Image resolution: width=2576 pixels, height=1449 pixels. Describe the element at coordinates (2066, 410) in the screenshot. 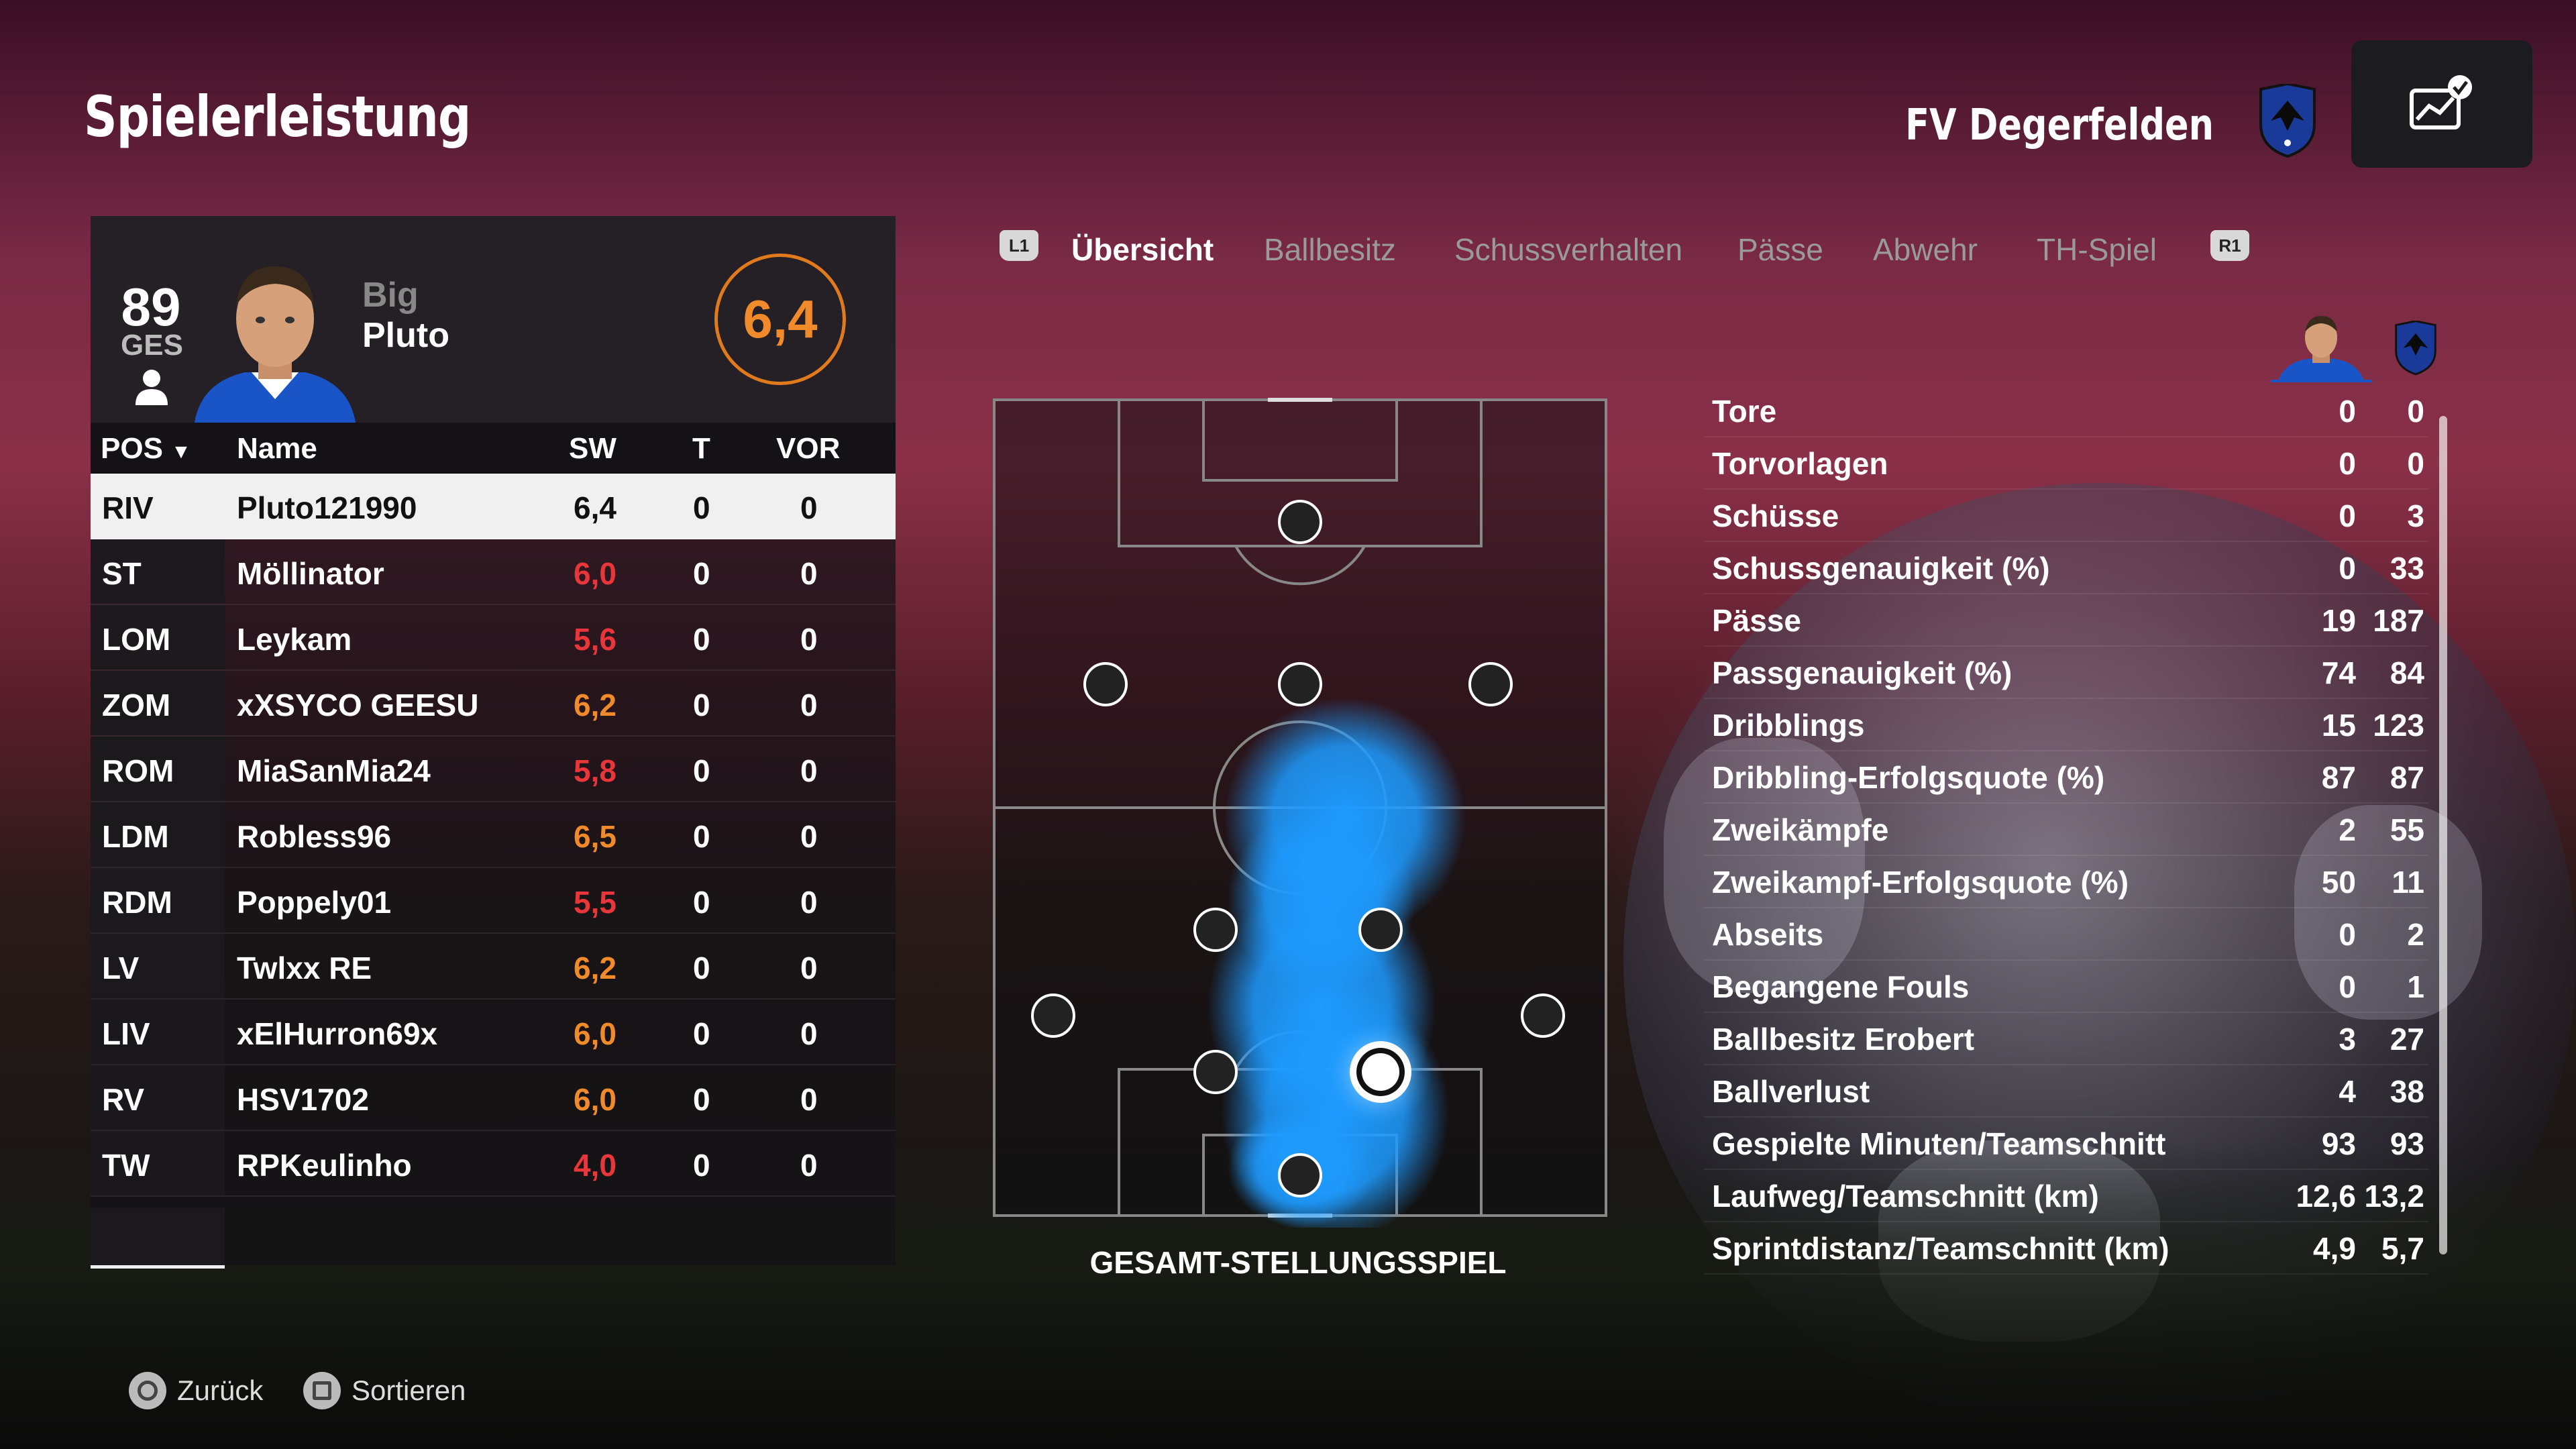

I see `stat-row: Tore 0 0` at that location.